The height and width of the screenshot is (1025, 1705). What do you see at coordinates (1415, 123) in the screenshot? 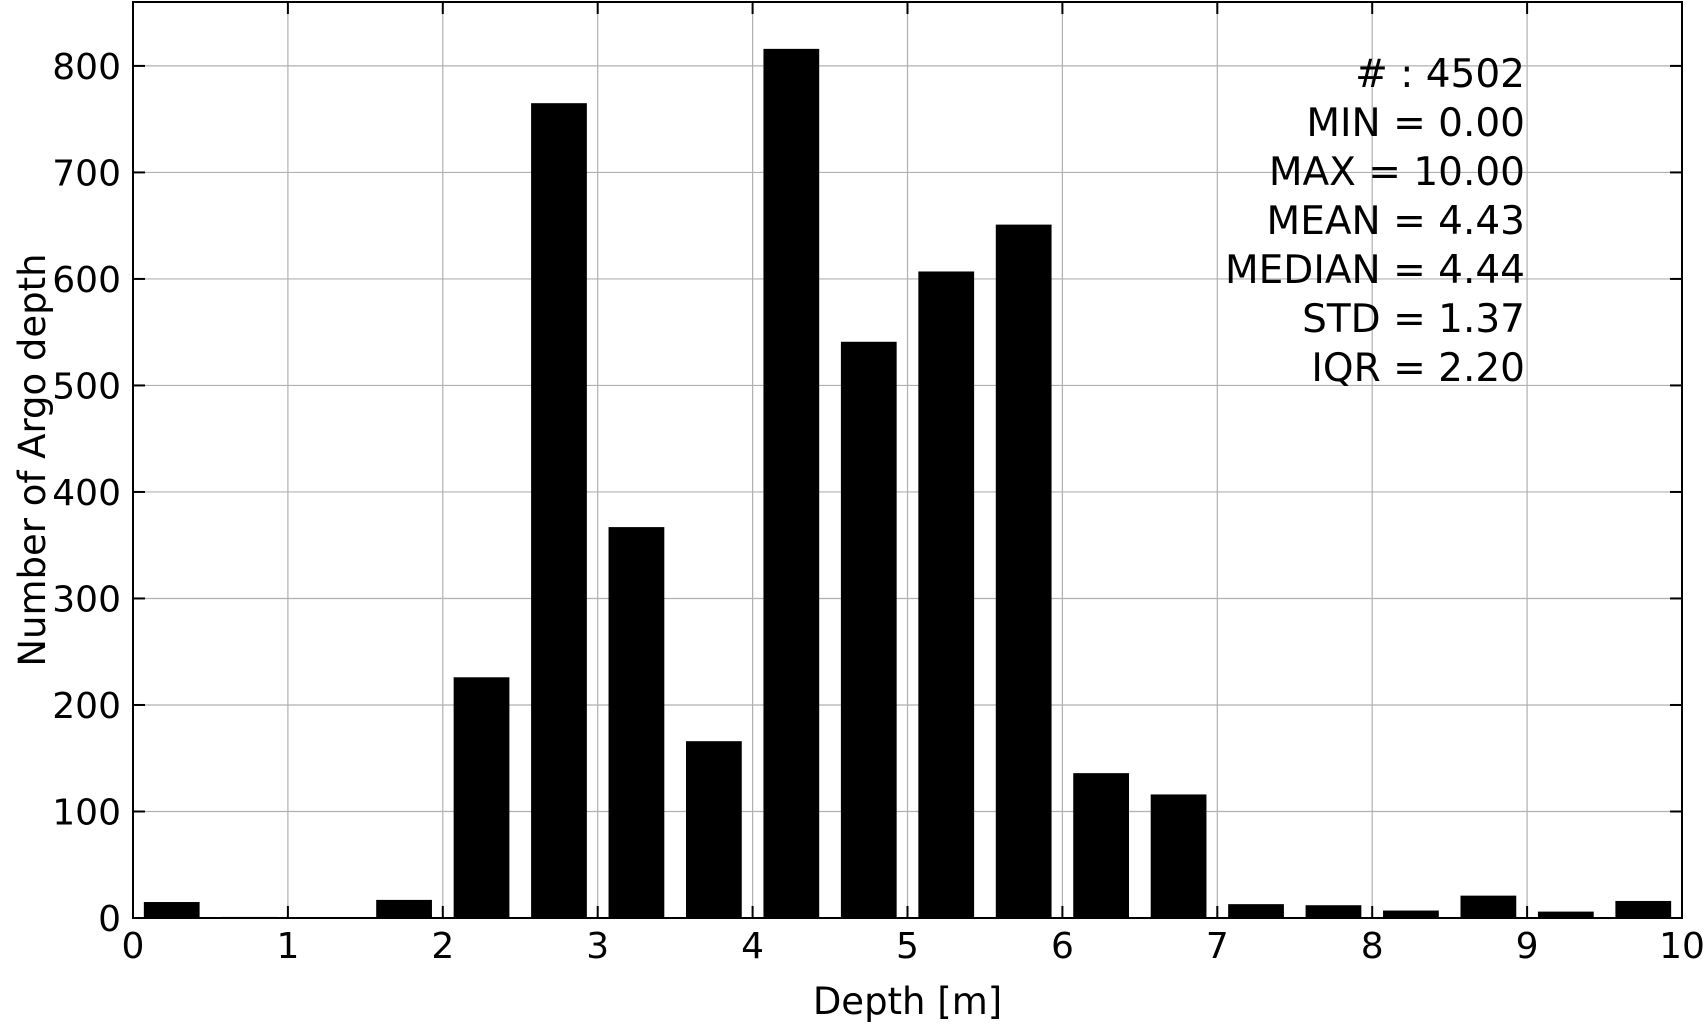
I see `stat-line: MIN = 0.00` at bounding box center [1415, 123].